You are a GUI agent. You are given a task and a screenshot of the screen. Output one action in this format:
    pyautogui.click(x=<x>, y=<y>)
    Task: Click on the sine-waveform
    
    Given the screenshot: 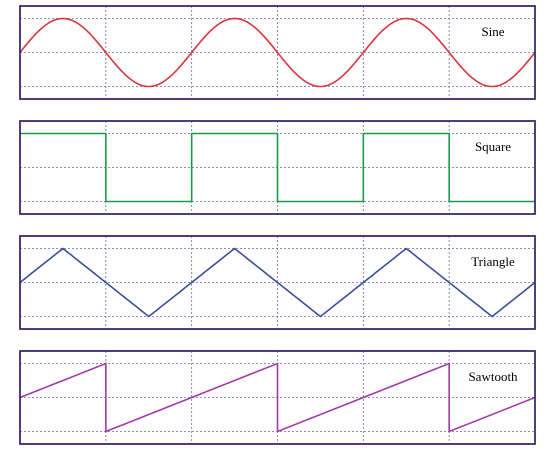 What is the action you would take?
    pyautogui.click(x=277, y=52)
    